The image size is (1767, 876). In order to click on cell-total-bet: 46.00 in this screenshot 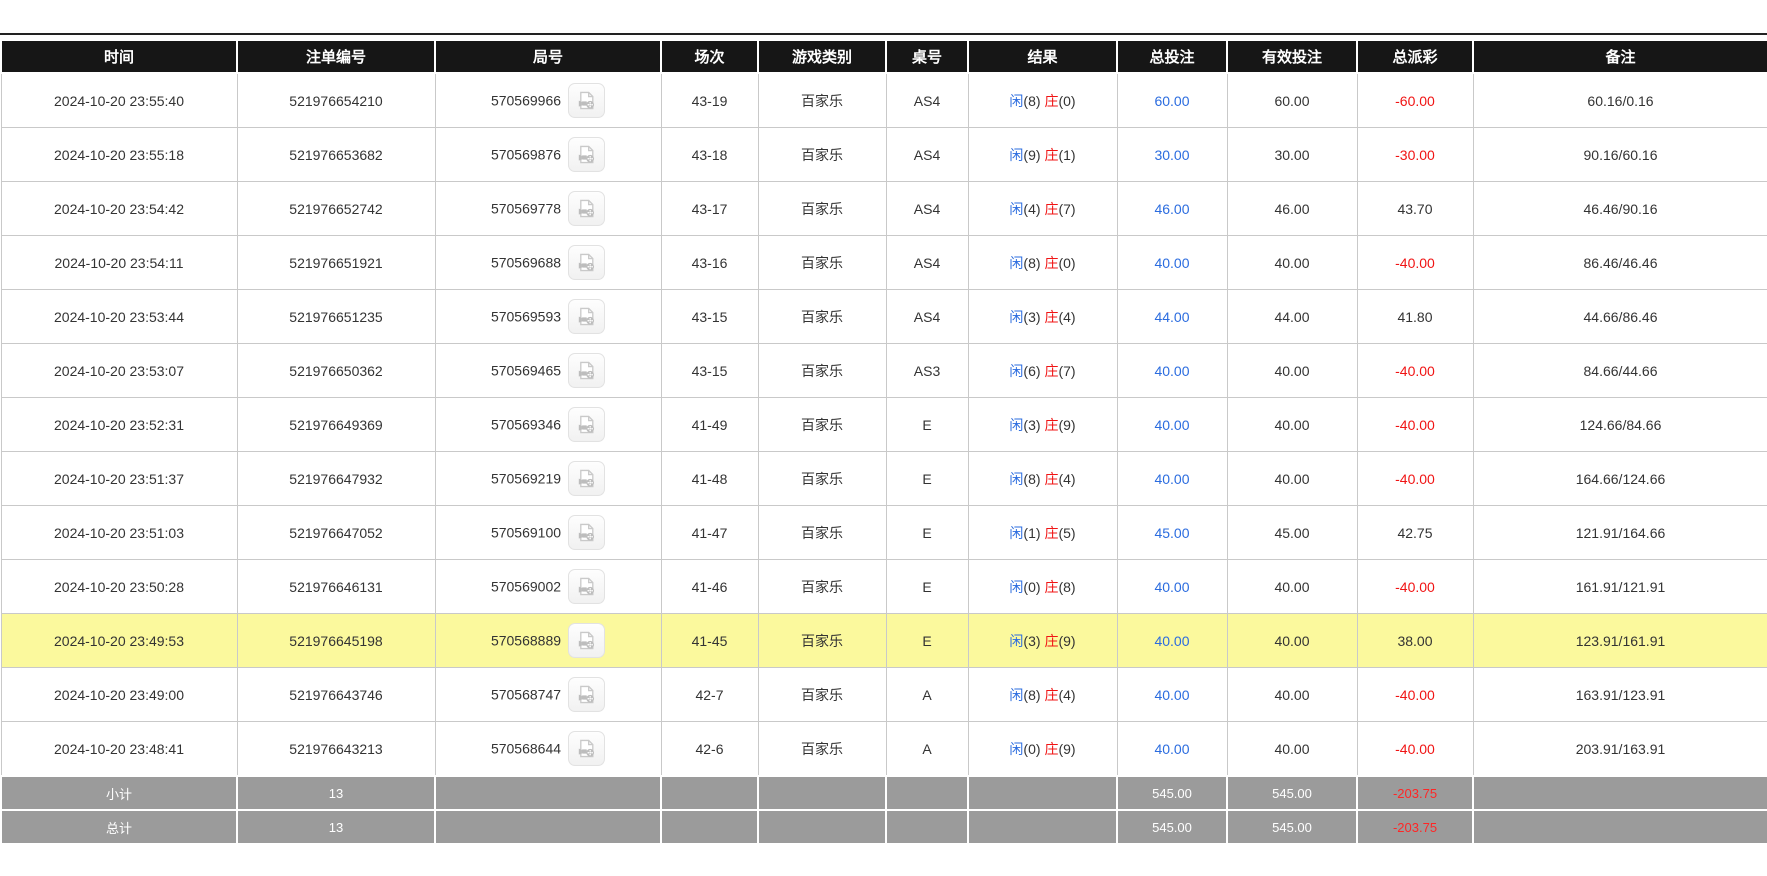, I will do `click(1172, 208)`.